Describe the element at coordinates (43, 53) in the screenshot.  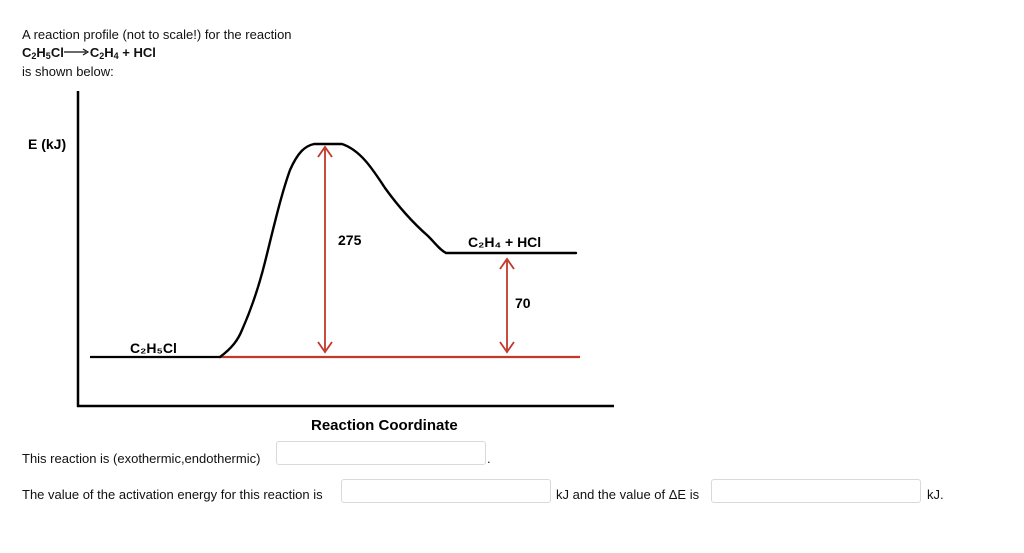
I see `reactant-formula: C2H5Cl` at that location.